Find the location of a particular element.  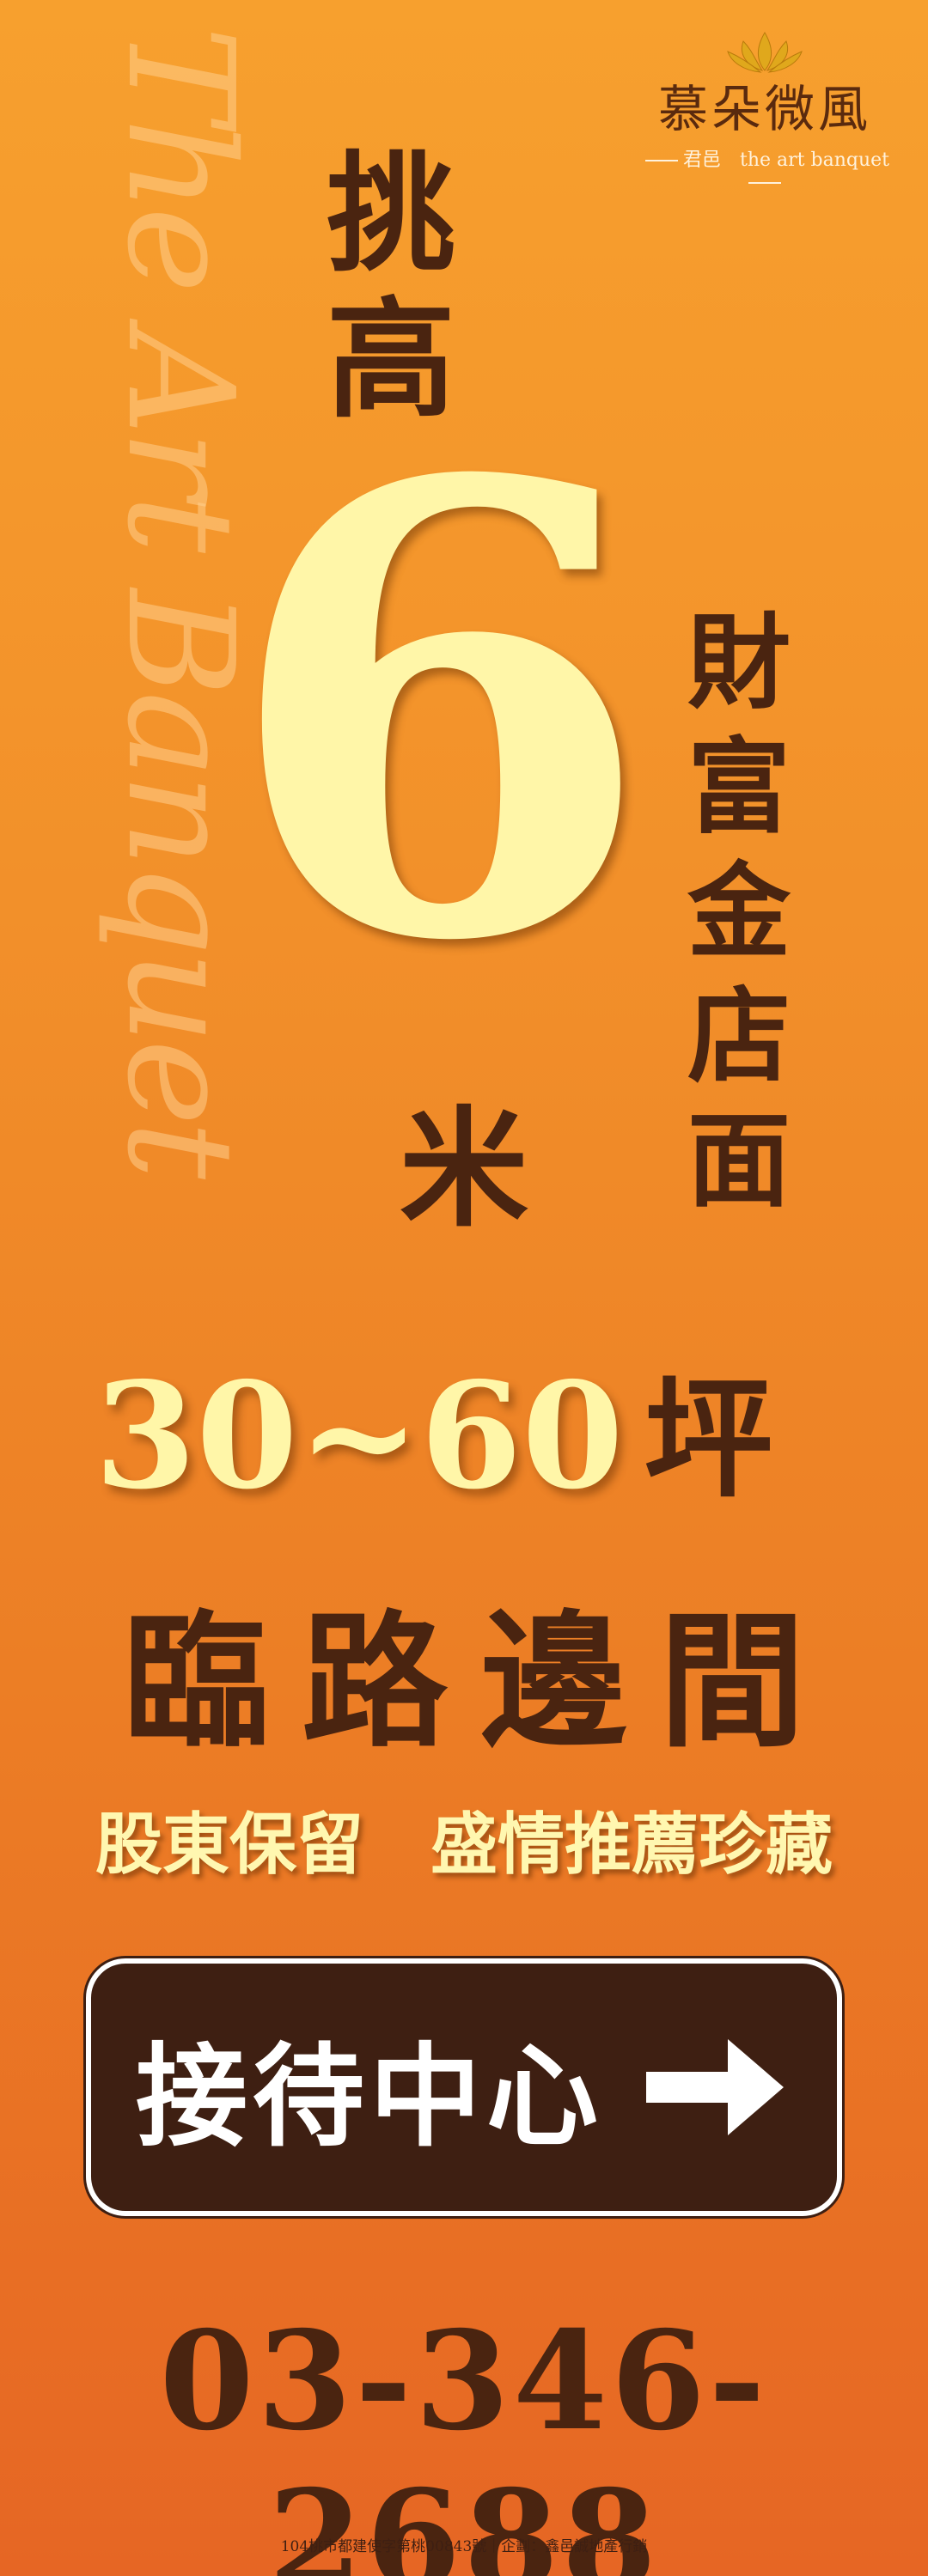

watermark: The Art Banquet is located at coordinates (132, 644).